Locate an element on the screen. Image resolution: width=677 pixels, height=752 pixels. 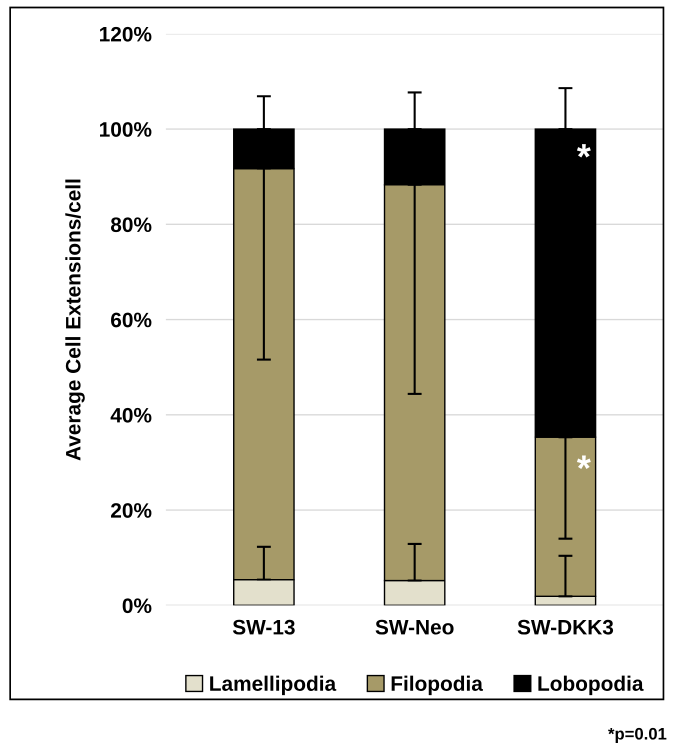
y-tick-label: 0% is located at coordinates (137, 606).